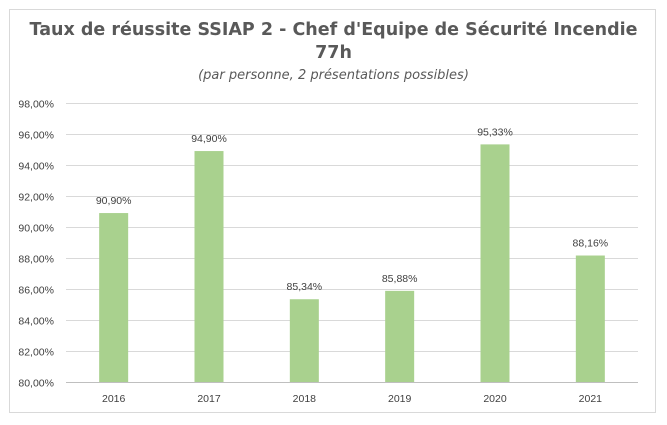 This screenshot has height=425, width=667. What do you see at coordinates (209, 139) in the screenshot?
I see `data-label: 94,90%` at bounding box center [209, 139].